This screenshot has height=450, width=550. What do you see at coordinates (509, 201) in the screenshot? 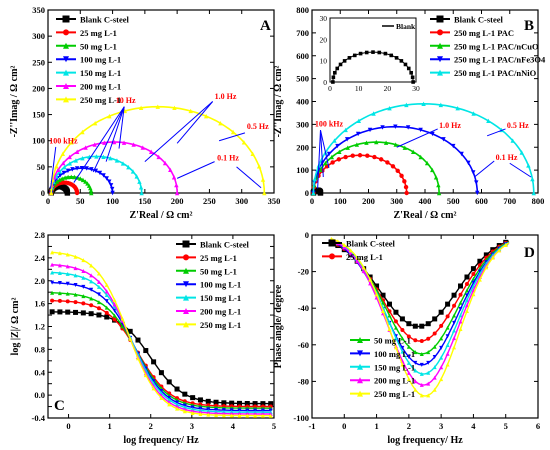
I see `x-tick-label: 700` at bounding box center [509, 201].